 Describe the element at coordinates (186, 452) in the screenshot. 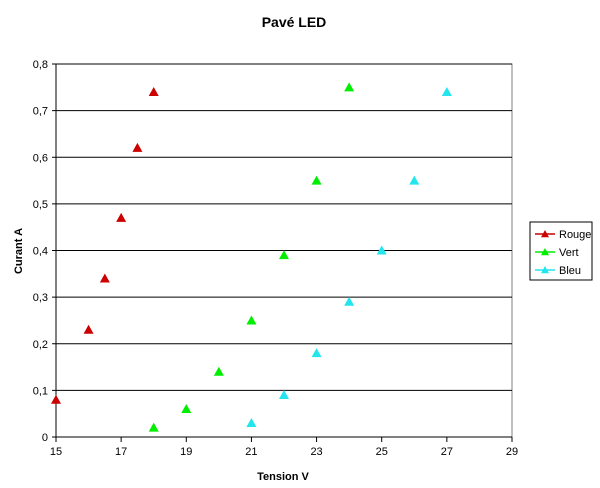

I see `x-tick-label: 19` at that location.